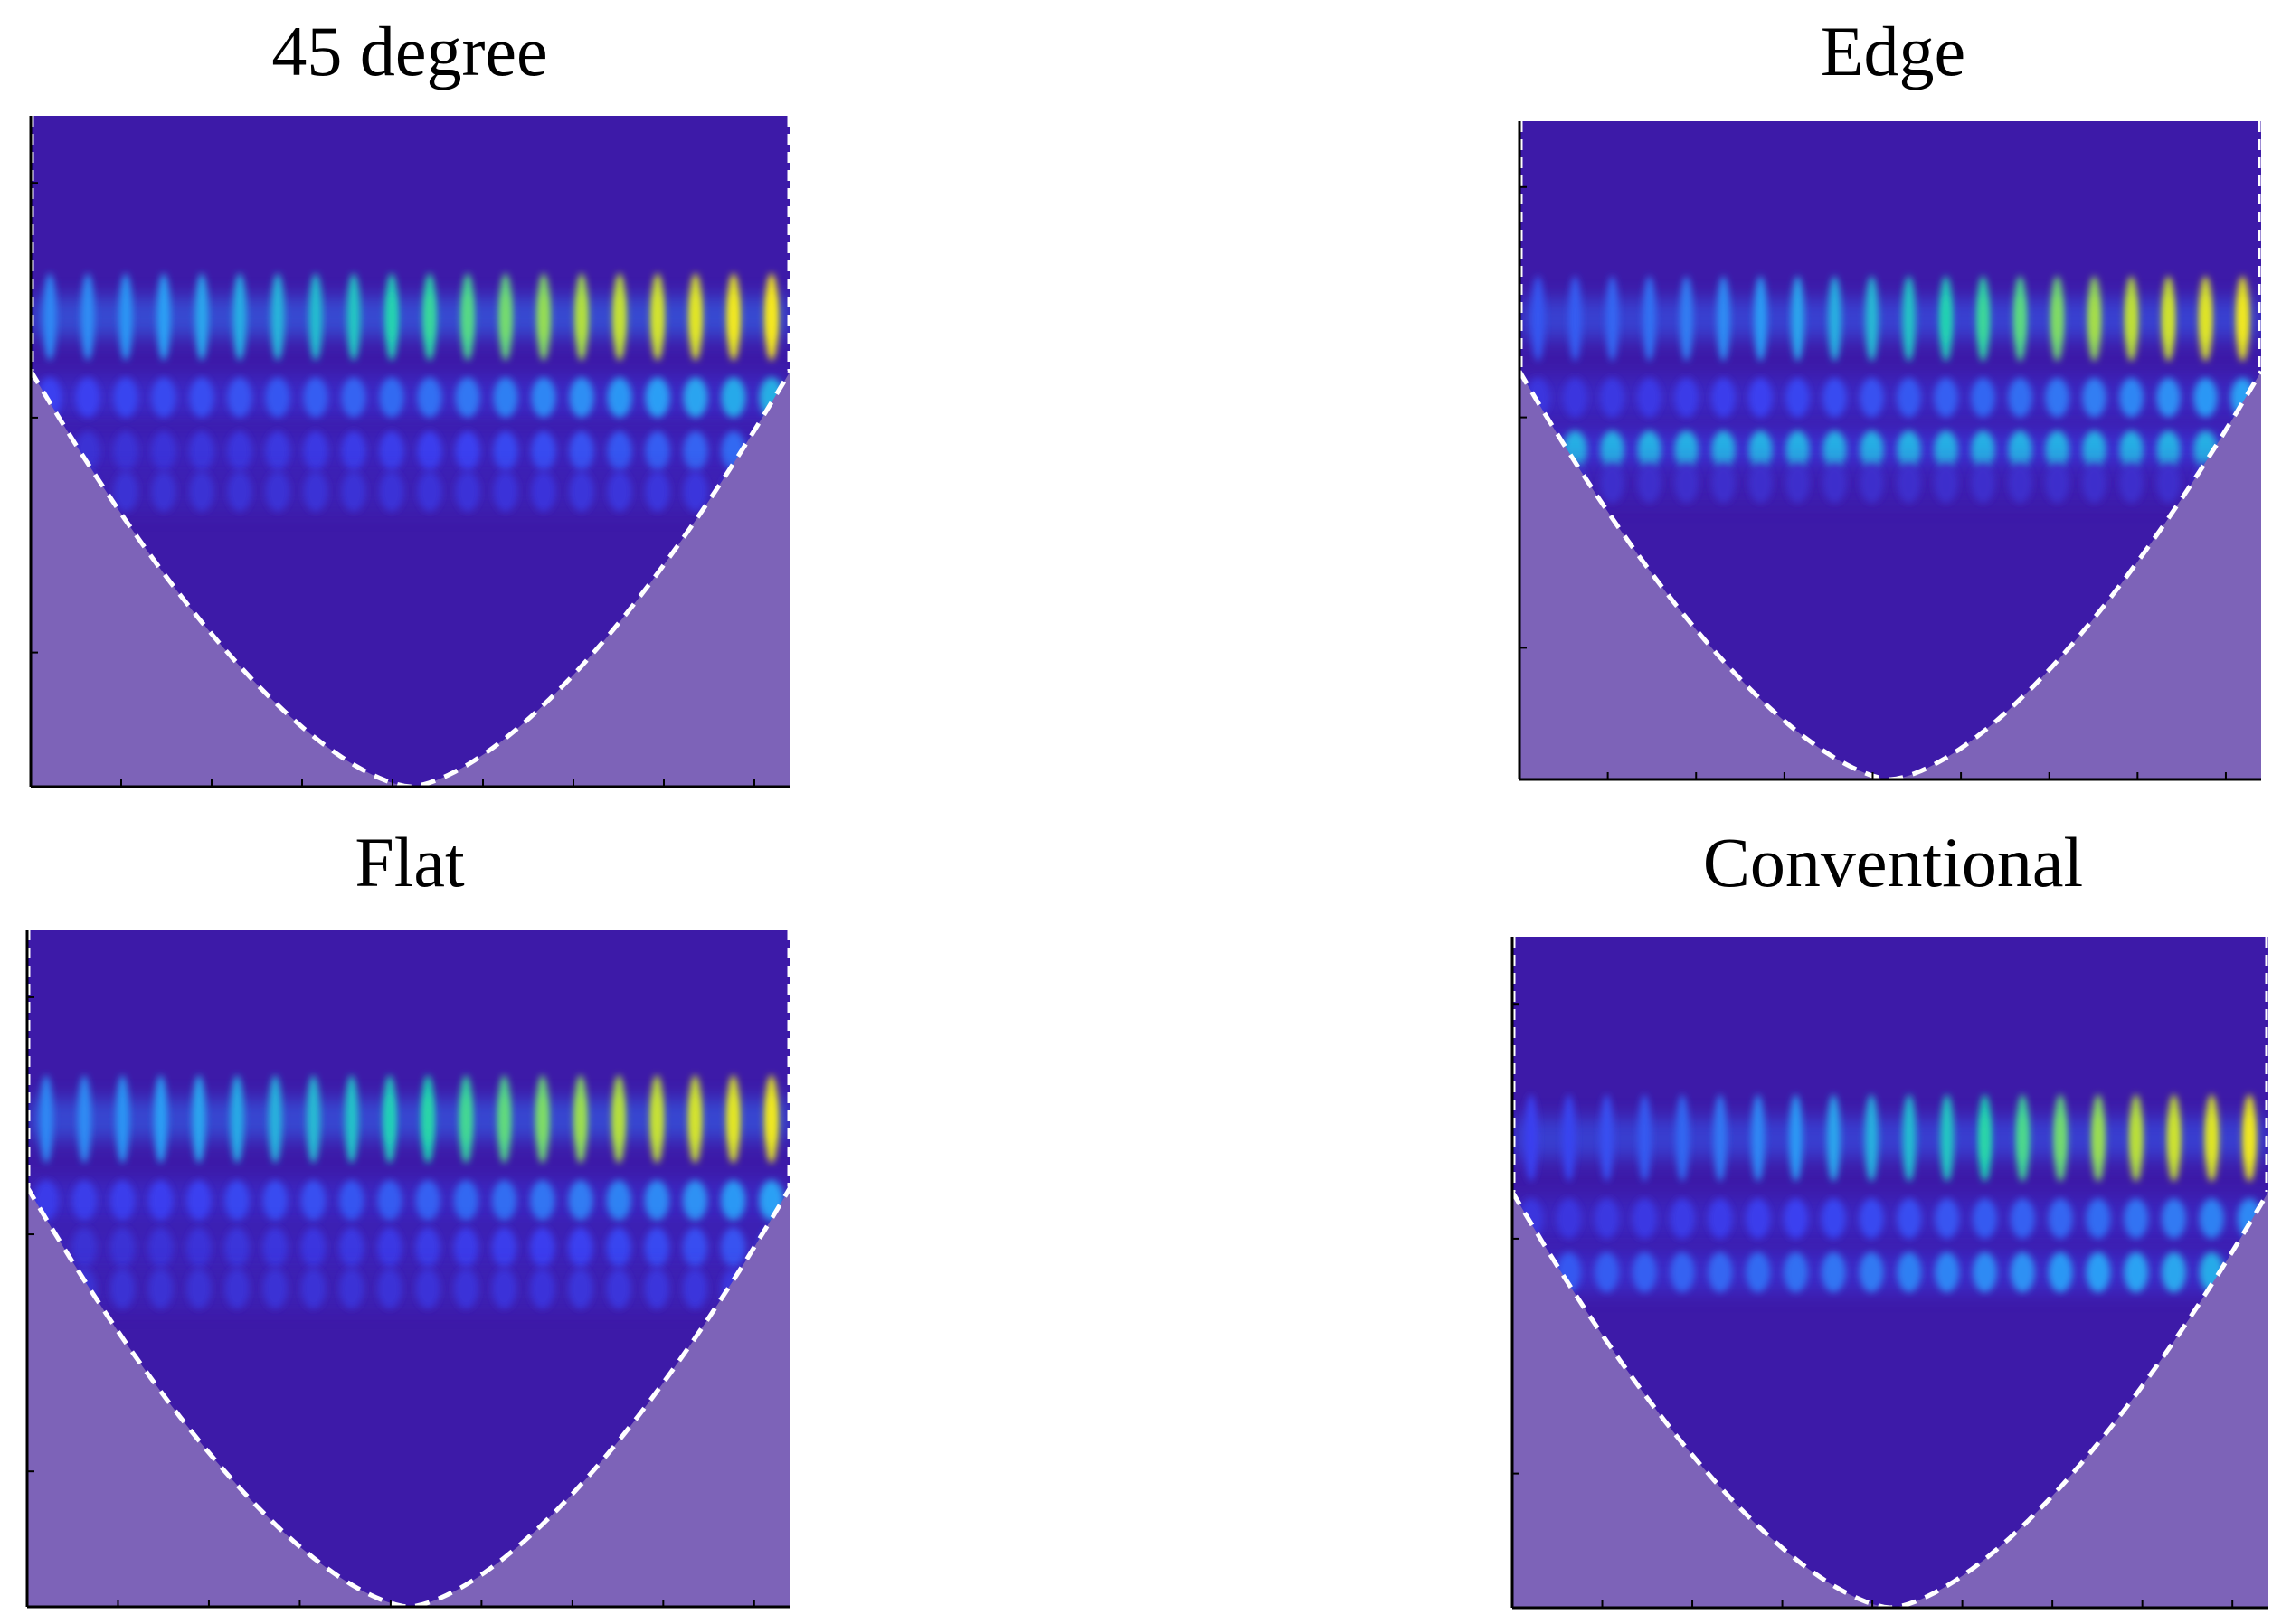 The image size is (2291, 1624). I want to click on scalogram-edge, so click(1891, 452).